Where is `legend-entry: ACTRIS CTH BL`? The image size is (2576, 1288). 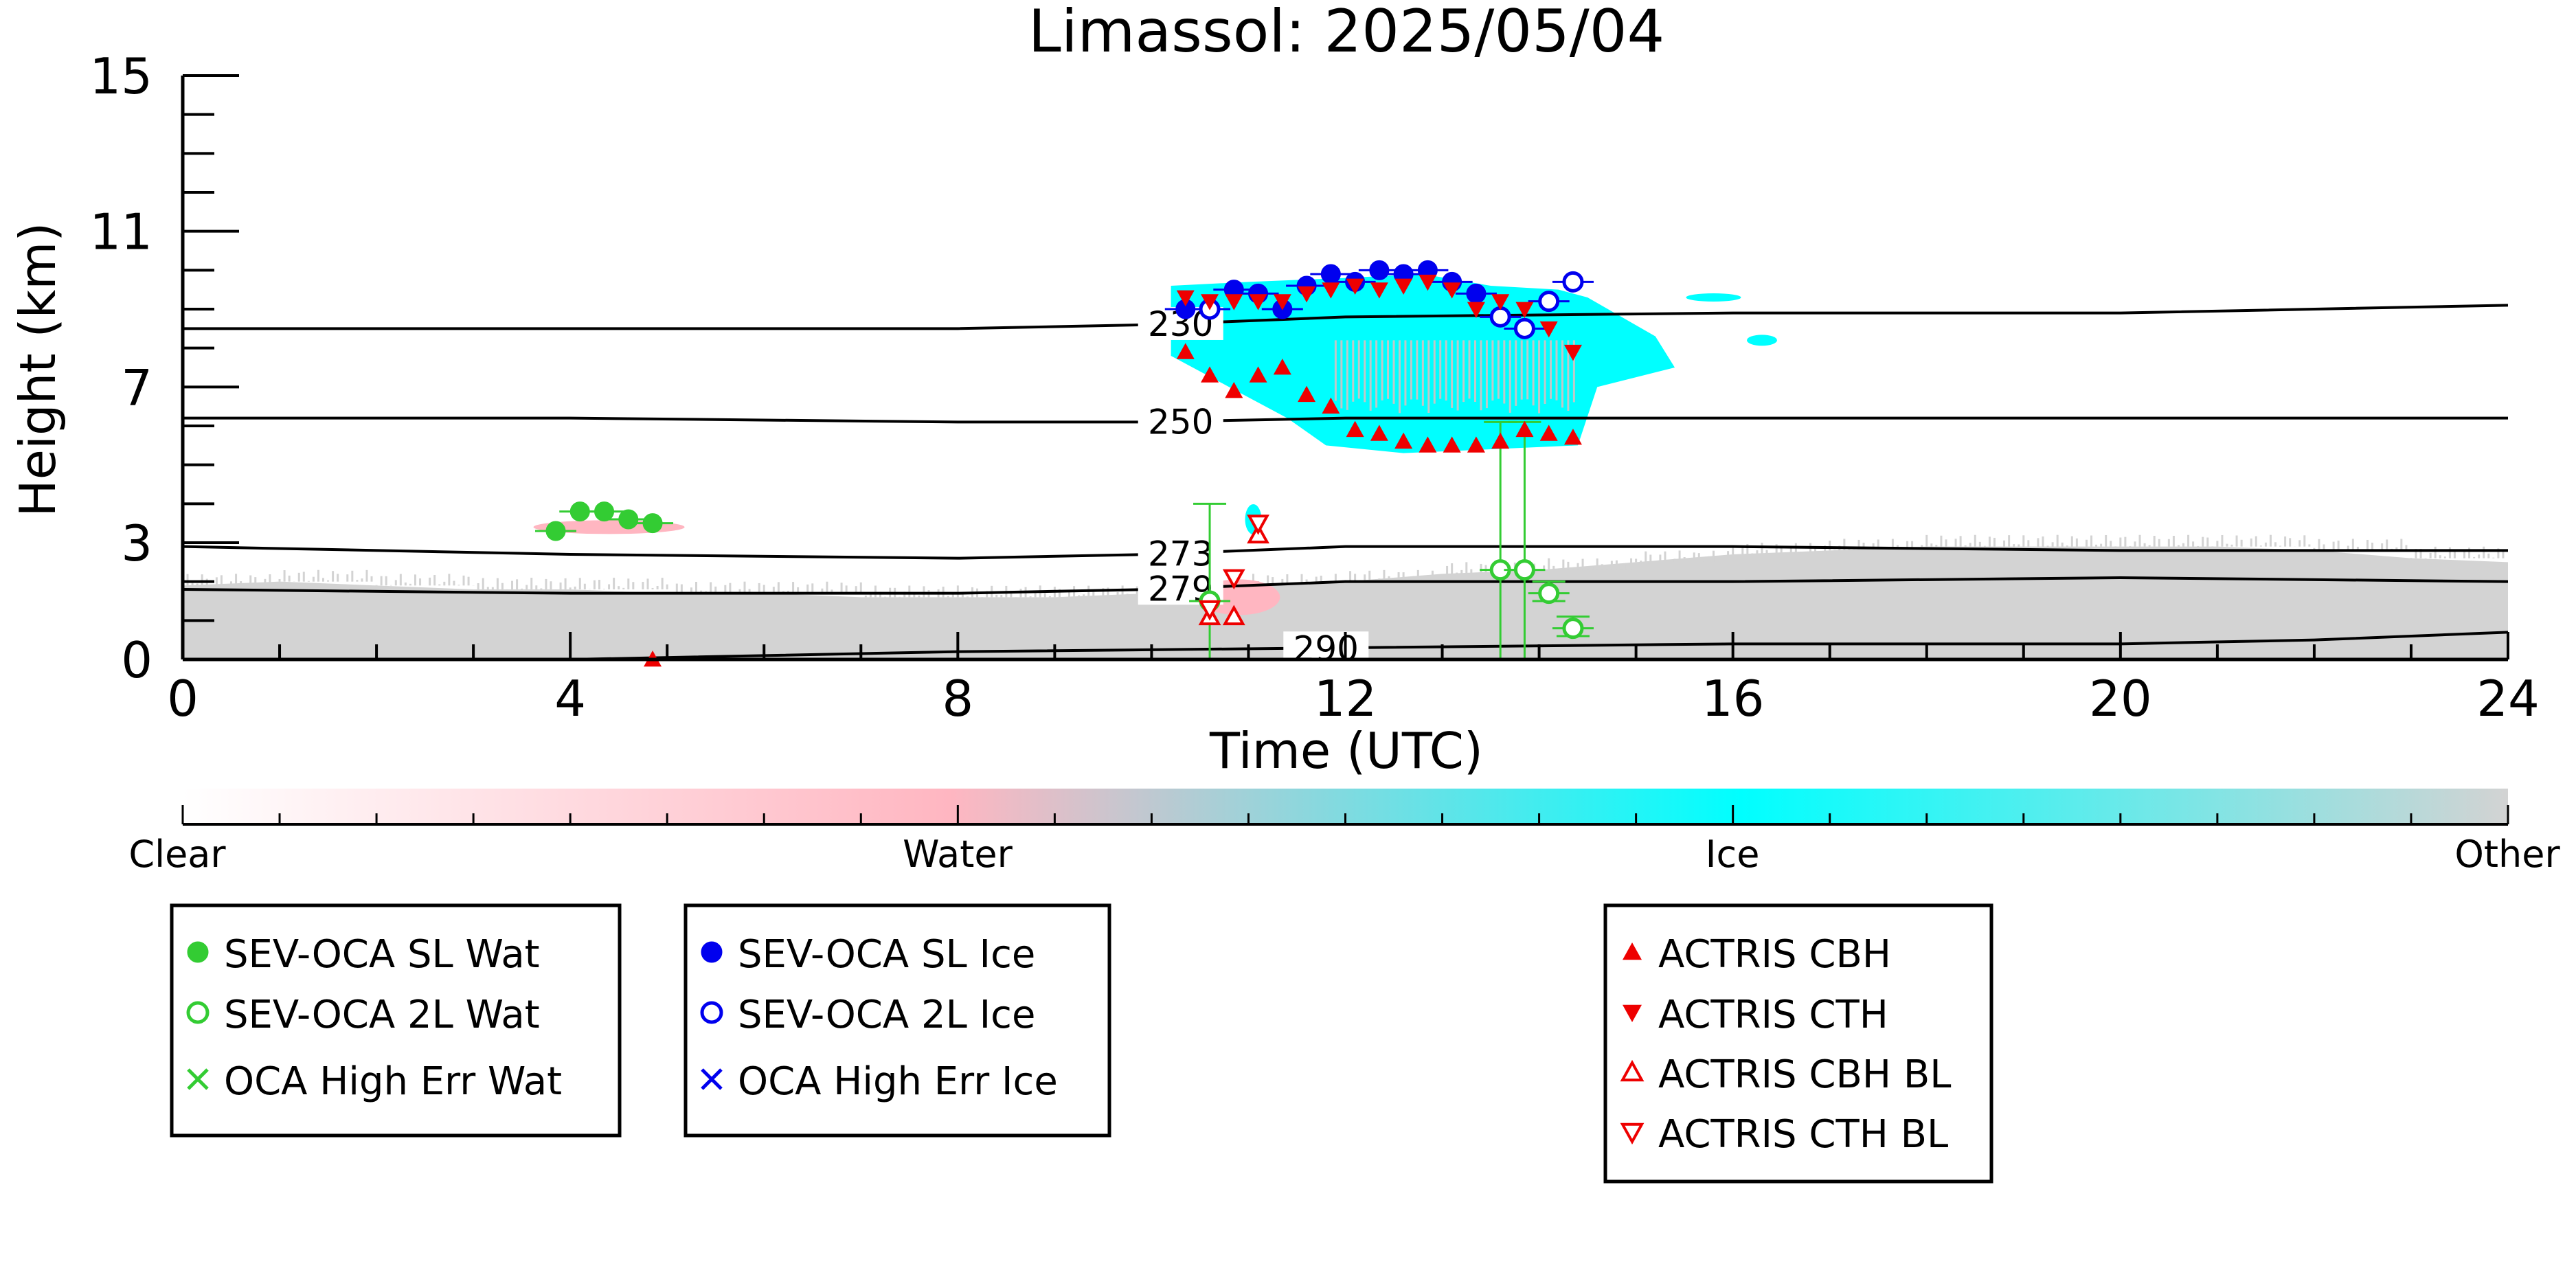 legend-entry: ACTRIS CTH BL is located at coordinates (1784, 1134).